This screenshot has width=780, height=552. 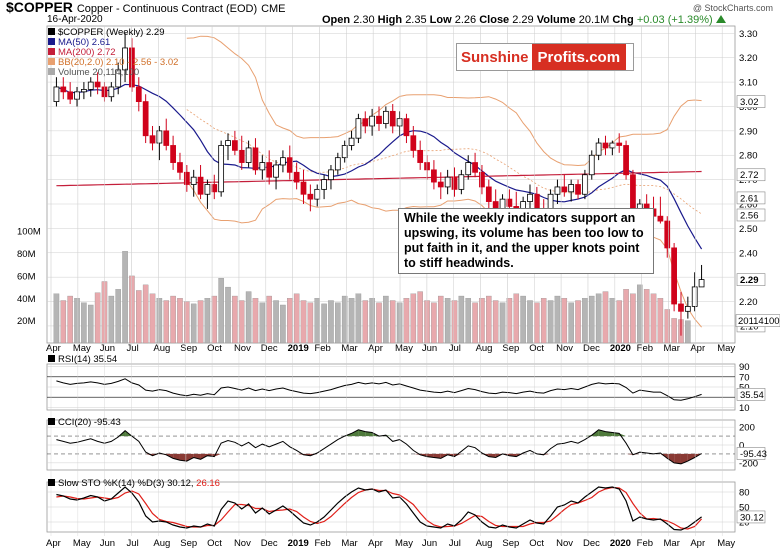 I want to click on x-tick-label: 2019, so click(x=298, y=348).